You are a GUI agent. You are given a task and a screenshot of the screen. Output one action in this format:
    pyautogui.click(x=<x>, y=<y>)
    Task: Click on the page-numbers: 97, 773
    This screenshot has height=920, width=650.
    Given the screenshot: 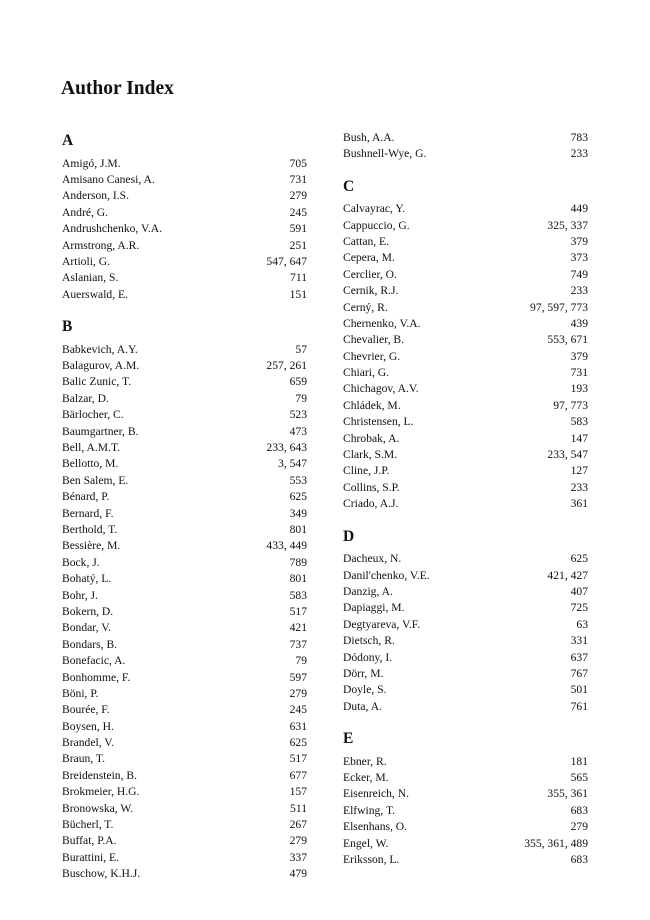 What is the action you would take?
    pyautogui.click(x=570, y=405)
    